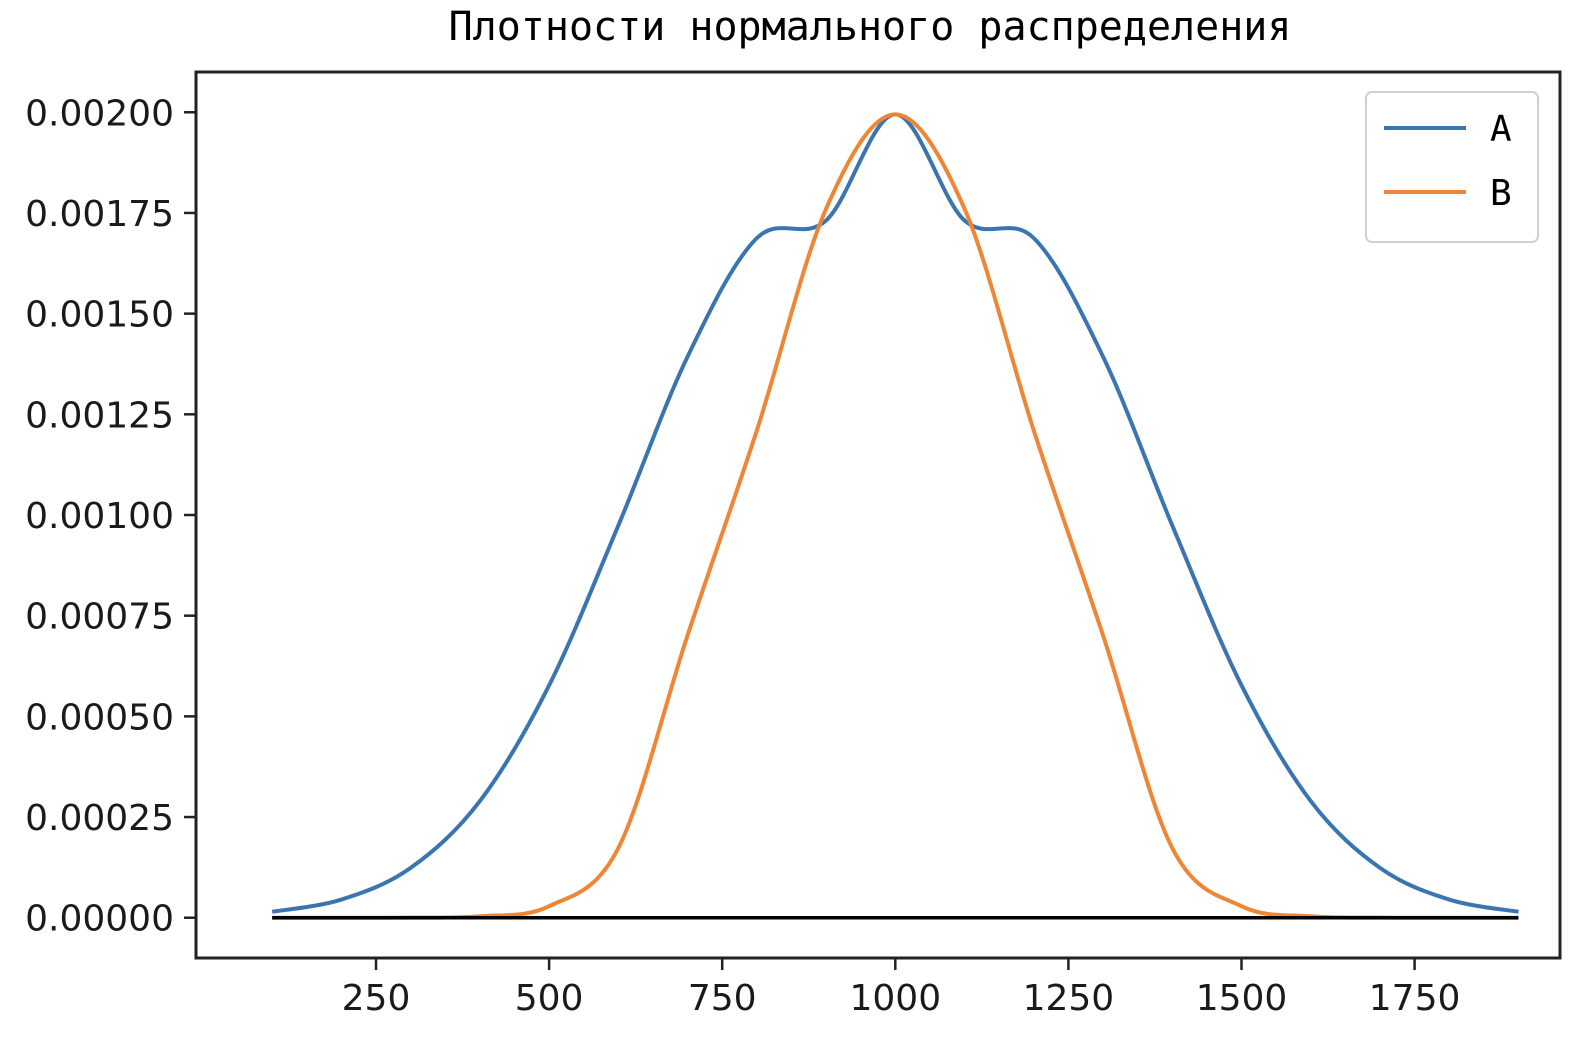  What do you see at coordinates (1242, 998) in the screenshot?
I see `x-tick-label: 1500` at bounding box center [1242, 998].